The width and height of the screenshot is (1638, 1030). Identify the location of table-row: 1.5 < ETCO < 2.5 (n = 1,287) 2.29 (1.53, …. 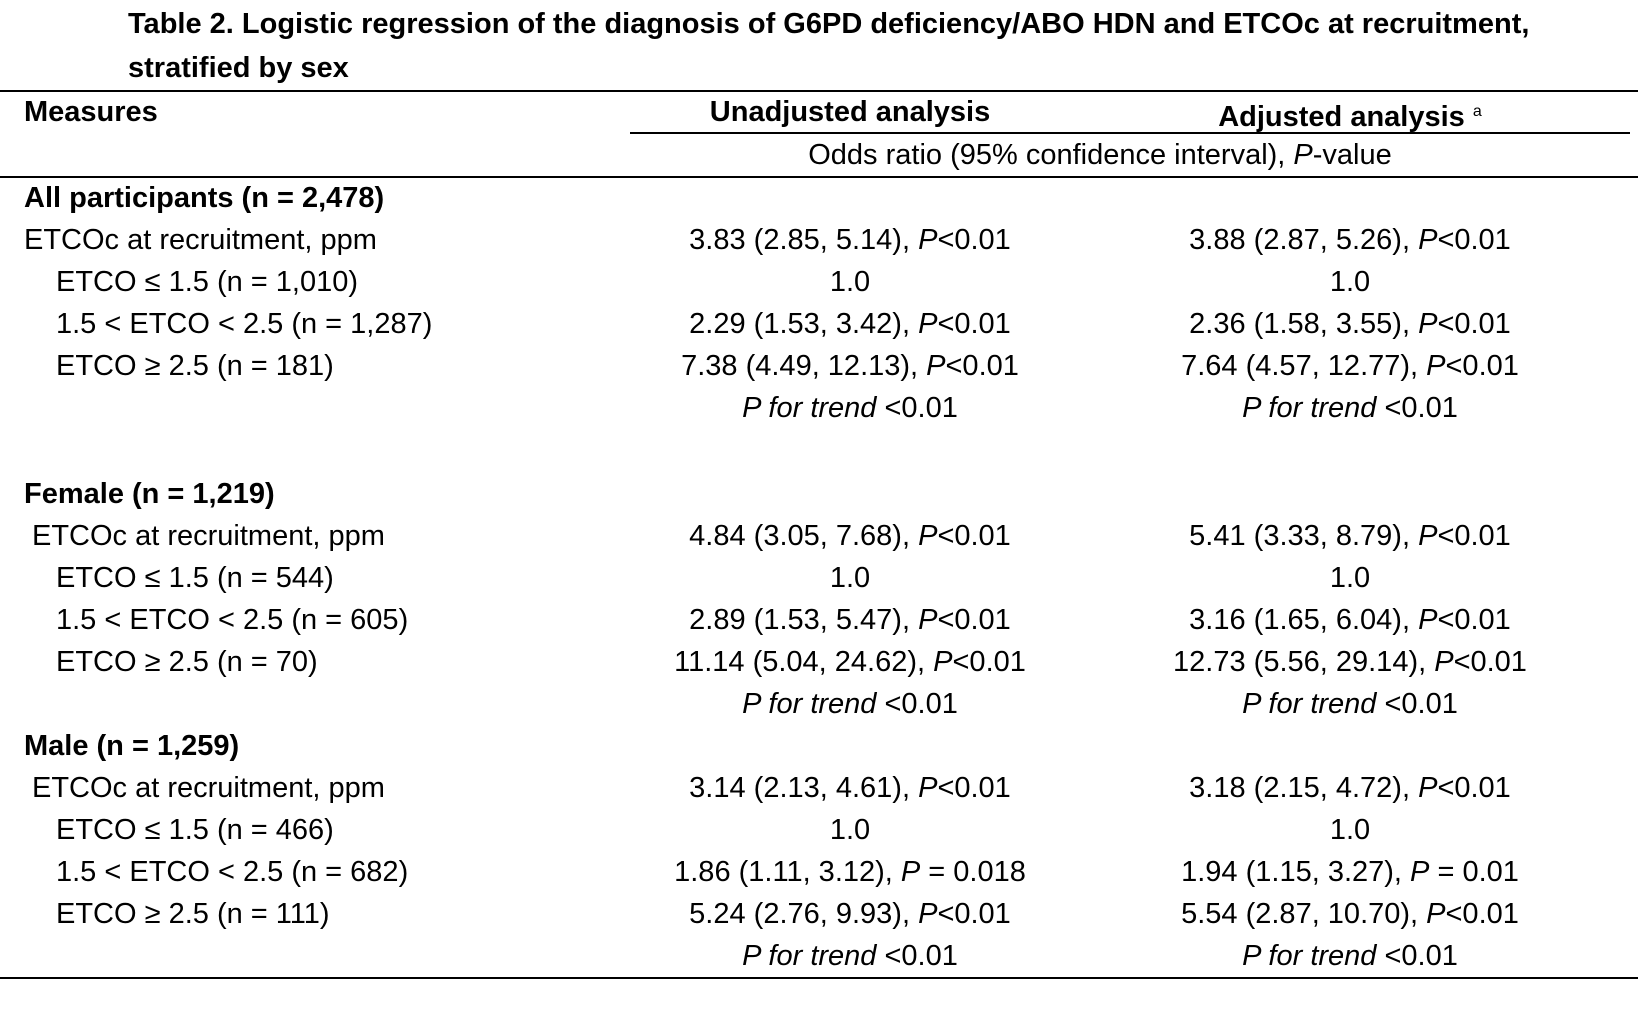
(819, 324).